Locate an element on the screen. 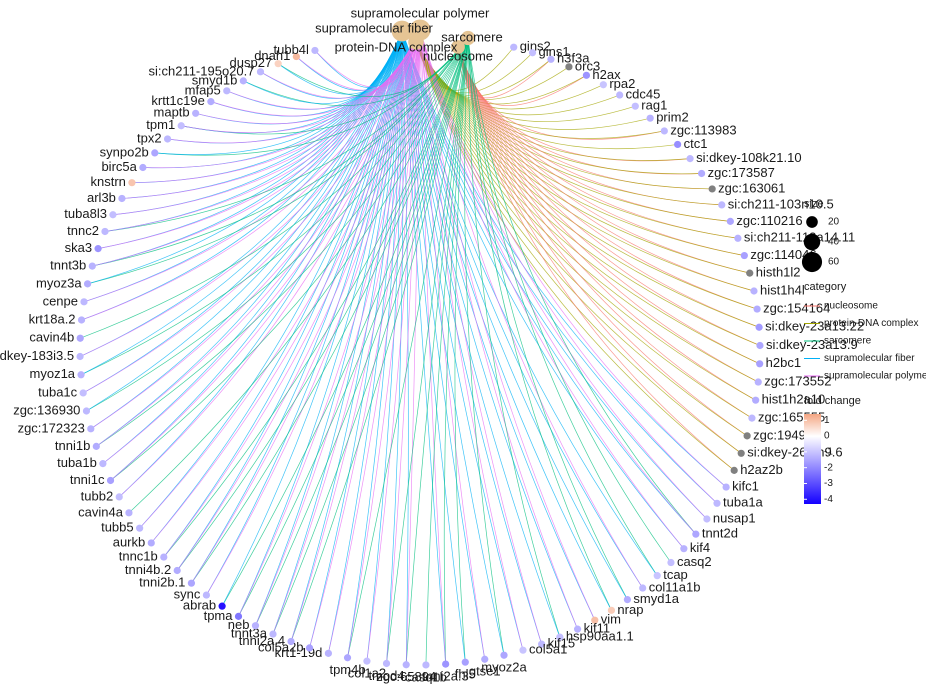 Image resolution: width=926 pixels, height=695 pixels. gene-label: tnnt2d is located at coordinates (720, 533).